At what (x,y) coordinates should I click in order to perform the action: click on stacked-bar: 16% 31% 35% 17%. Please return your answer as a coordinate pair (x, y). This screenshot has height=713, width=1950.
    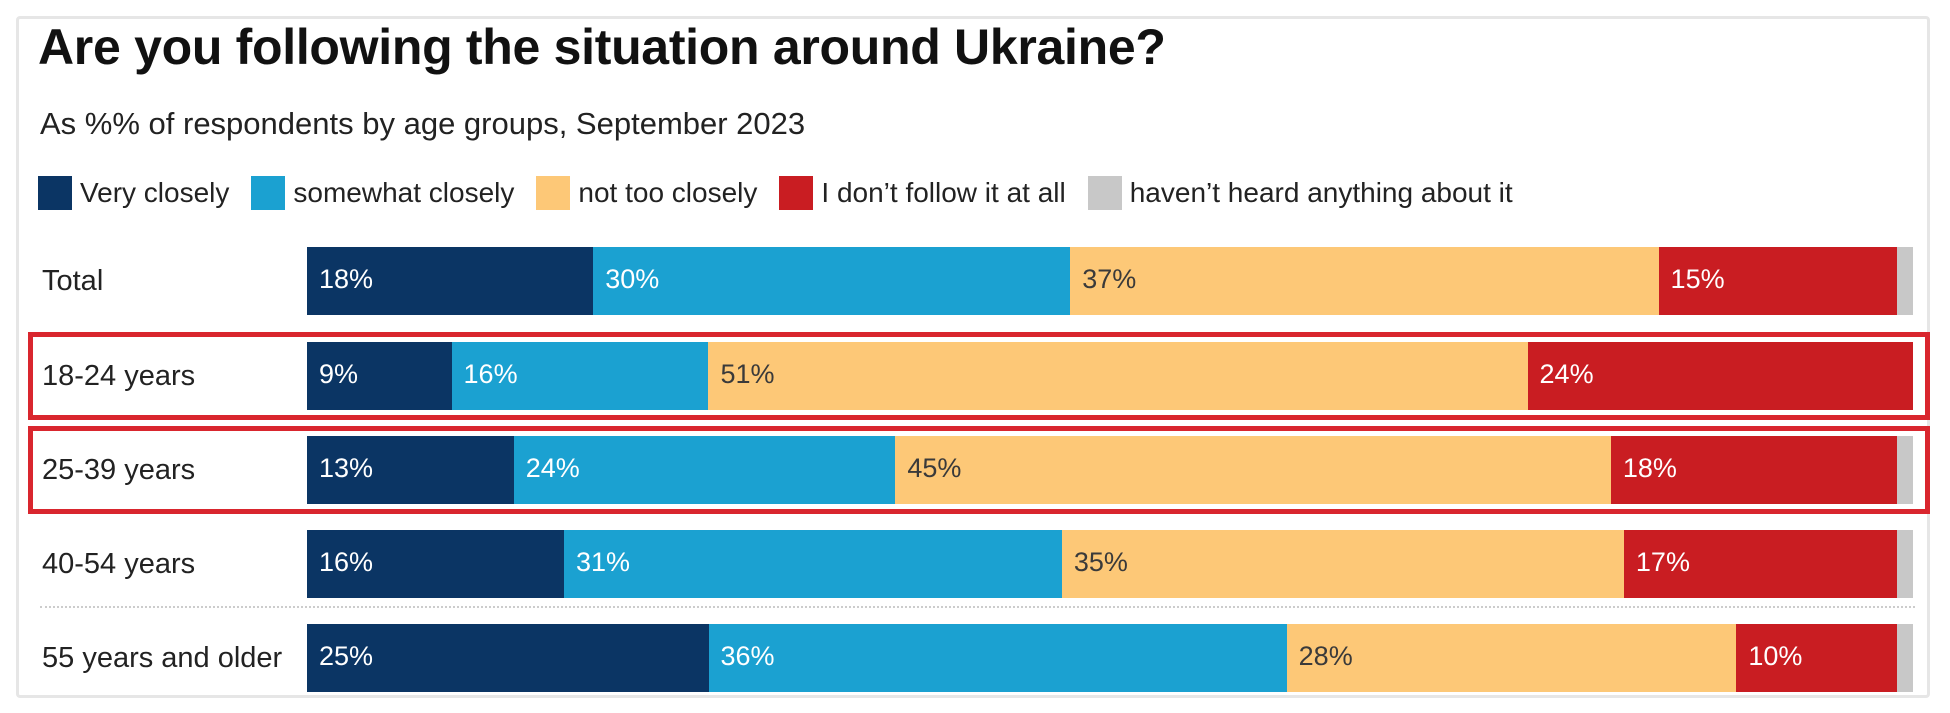
    Looking at the image, I should click on (1110, 564).